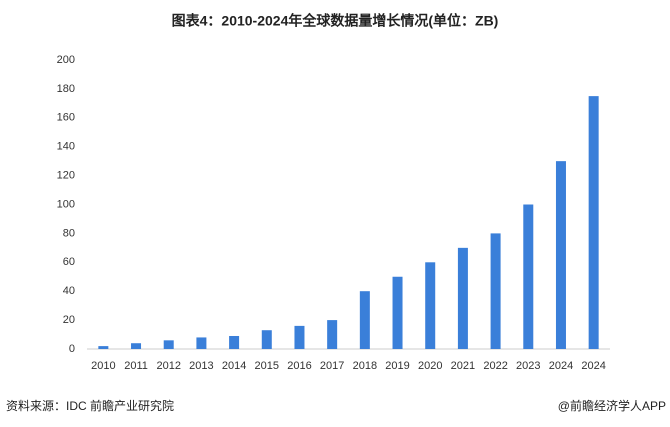 The image size is (670, 427). What do you see at coordinates (299, 366) in the screenshot?
I see `x-tick-label: 2016` at bounding box center [299, 366].